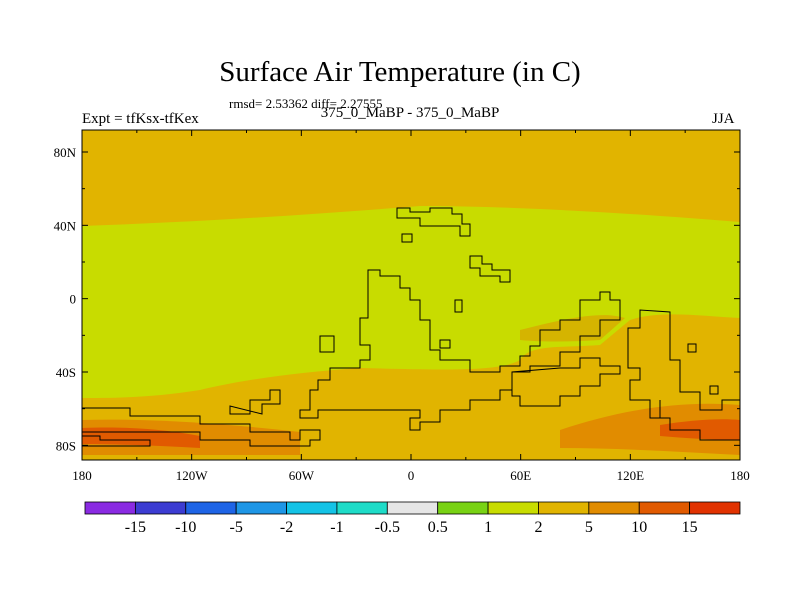  What do you see at coordinates (650, 429) in the screenshot?
I see `field-5-10-south-east` at bounding box center [650, 429].